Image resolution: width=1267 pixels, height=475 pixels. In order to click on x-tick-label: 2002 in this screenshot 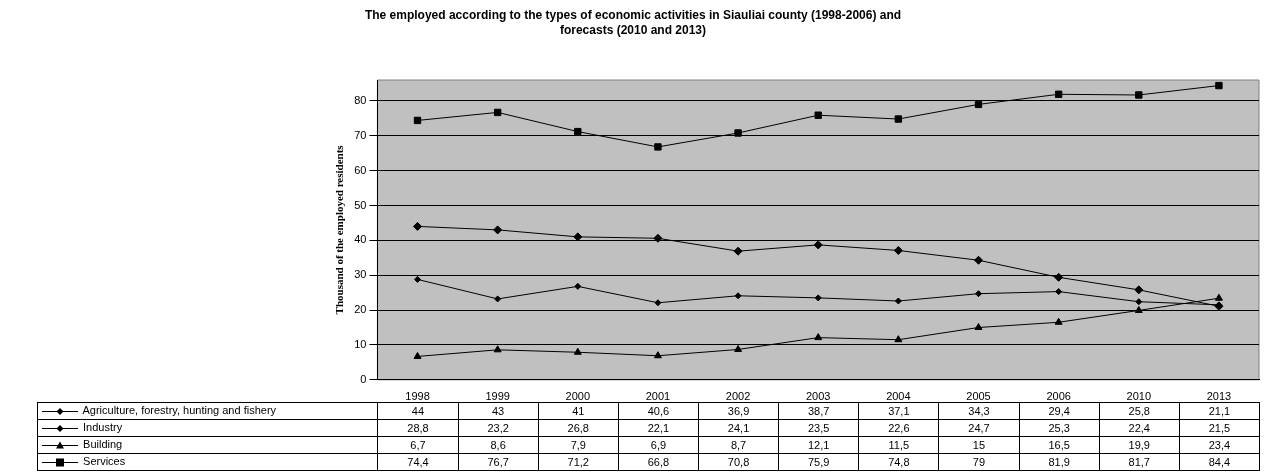, I will do `click(738, 396)`.